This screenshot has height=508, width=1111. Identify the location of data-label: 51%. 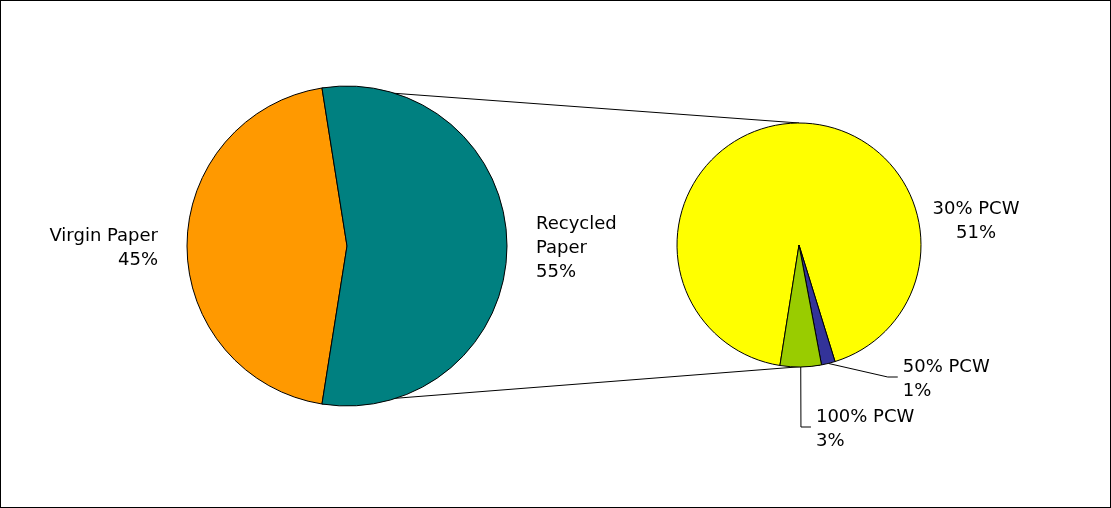
(976, 231).